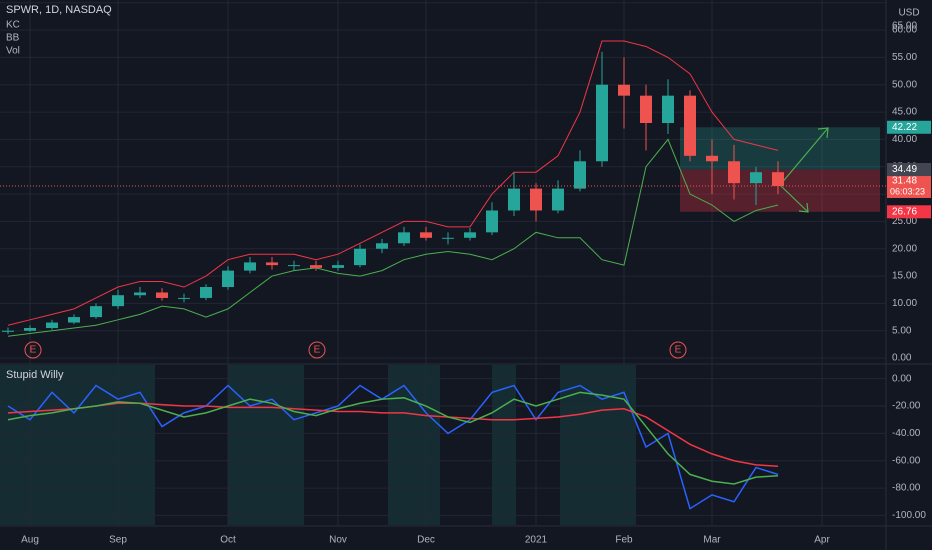 The image size is (932, 550). Describe the element at coordinates (904, 127) in the screenshot. I see `position-target-label: 42.22` at that location.